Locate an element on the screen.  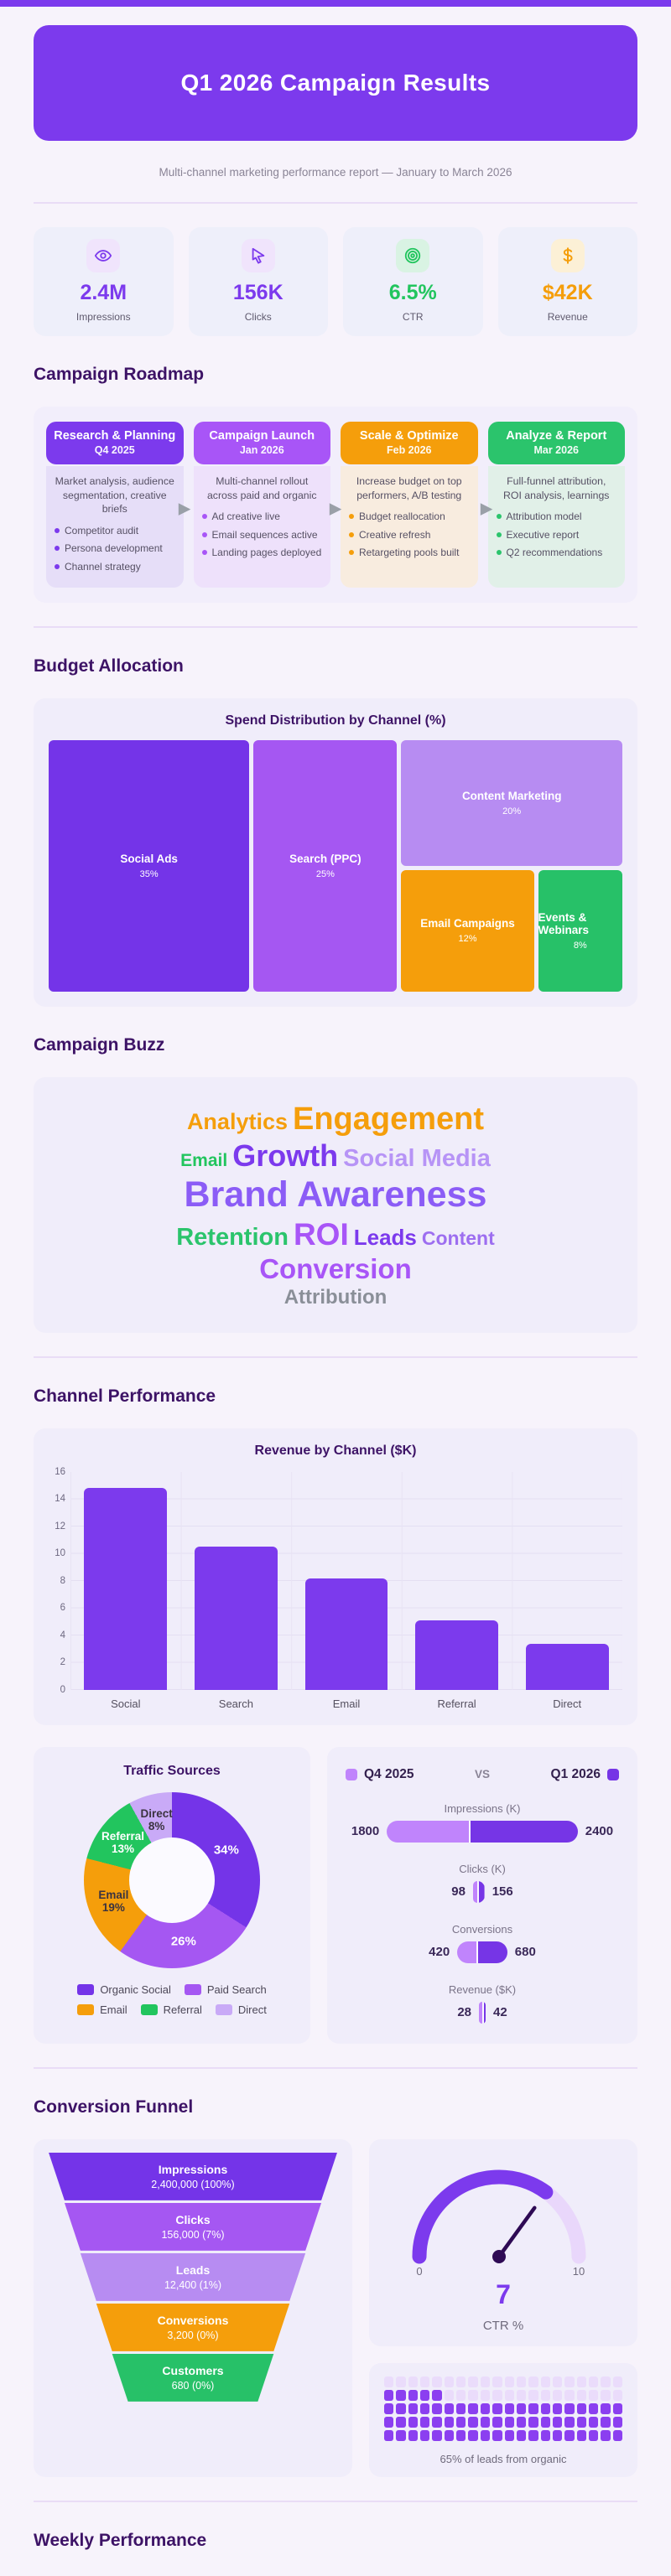
cloud-word: Analytics is located at coordinates (237, 1121).